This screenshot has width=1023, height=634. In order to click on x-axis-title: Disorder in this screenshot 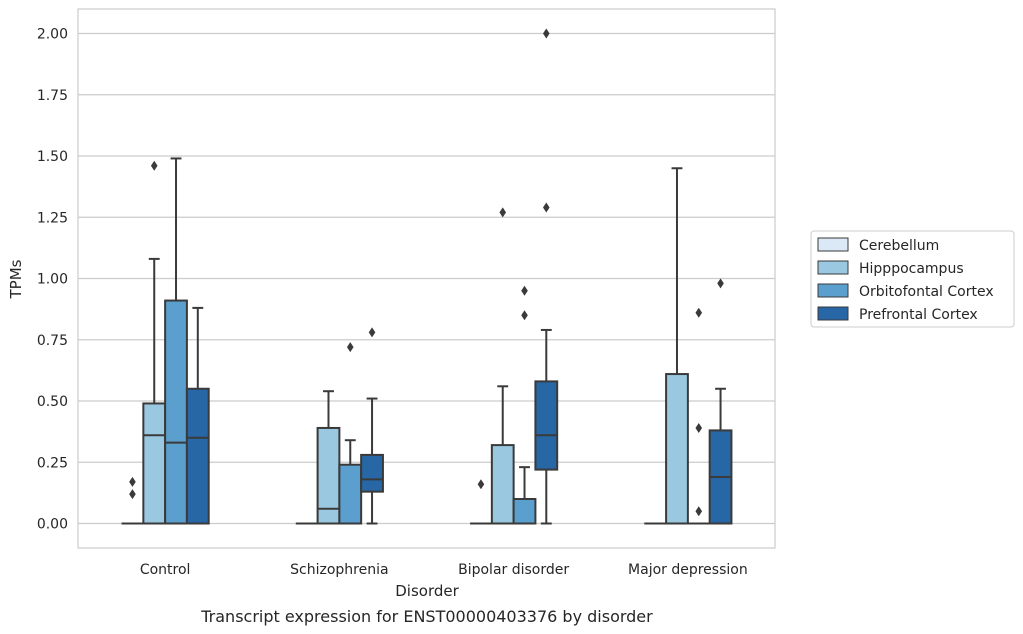, I will do `click(427, 591)`.